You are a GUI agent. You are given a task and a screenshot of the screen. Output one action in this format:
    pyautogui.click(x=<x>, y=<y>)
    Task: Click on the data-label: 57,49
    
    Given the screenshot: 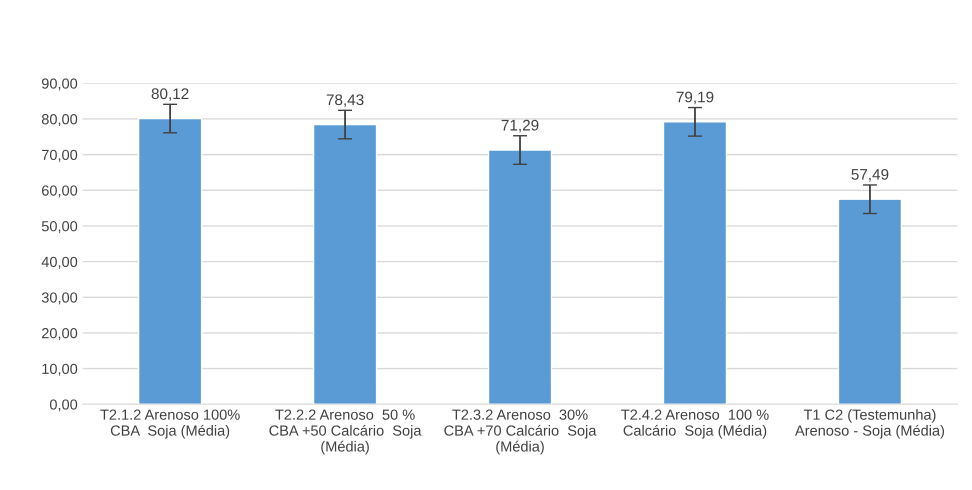 What is the action you would take?
    pyautogui.click(x=869, y=175)
    